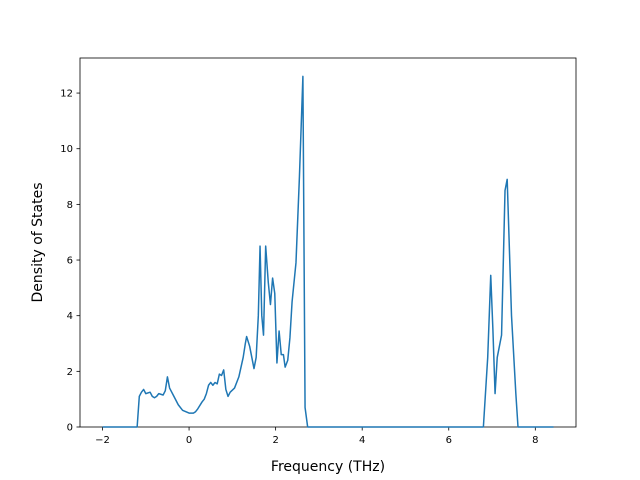  Describe the element at coordinates (70, 372) in the screenshot. I see `y-tick-label: 2` at that location.